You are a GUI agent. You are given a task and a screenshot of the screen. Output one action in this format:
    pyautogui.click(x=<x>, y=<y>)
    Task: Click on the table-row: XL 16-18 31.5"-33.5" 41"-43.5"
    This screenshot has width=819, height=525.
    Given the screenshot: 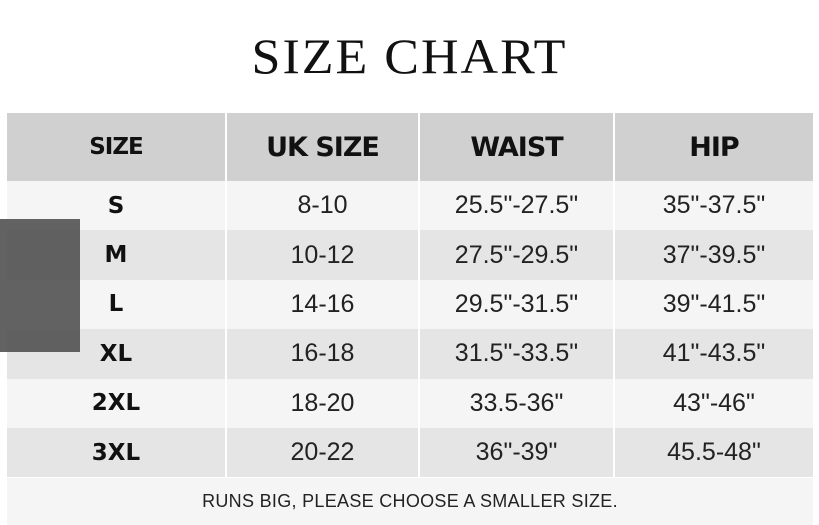 What is the action you would take?
    pyautogui.click(x=410, y=354)
    